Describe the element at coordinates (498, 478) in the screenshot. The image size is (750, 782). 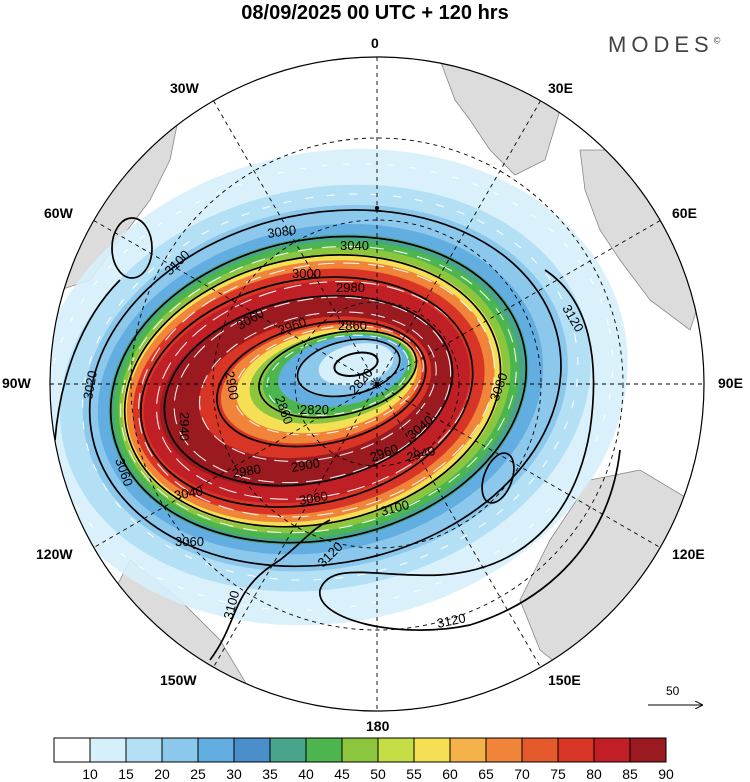
I see `low-center-east` at that location.